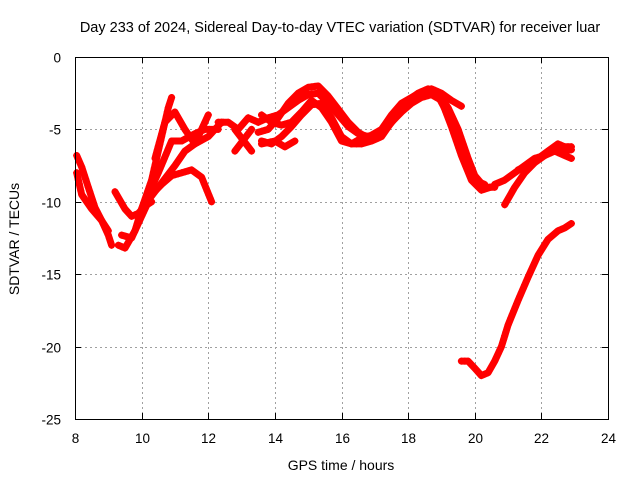  Describe the element at coordinates (408, 438) in the screenshot. I see `x-tick-label: 18` at that location.